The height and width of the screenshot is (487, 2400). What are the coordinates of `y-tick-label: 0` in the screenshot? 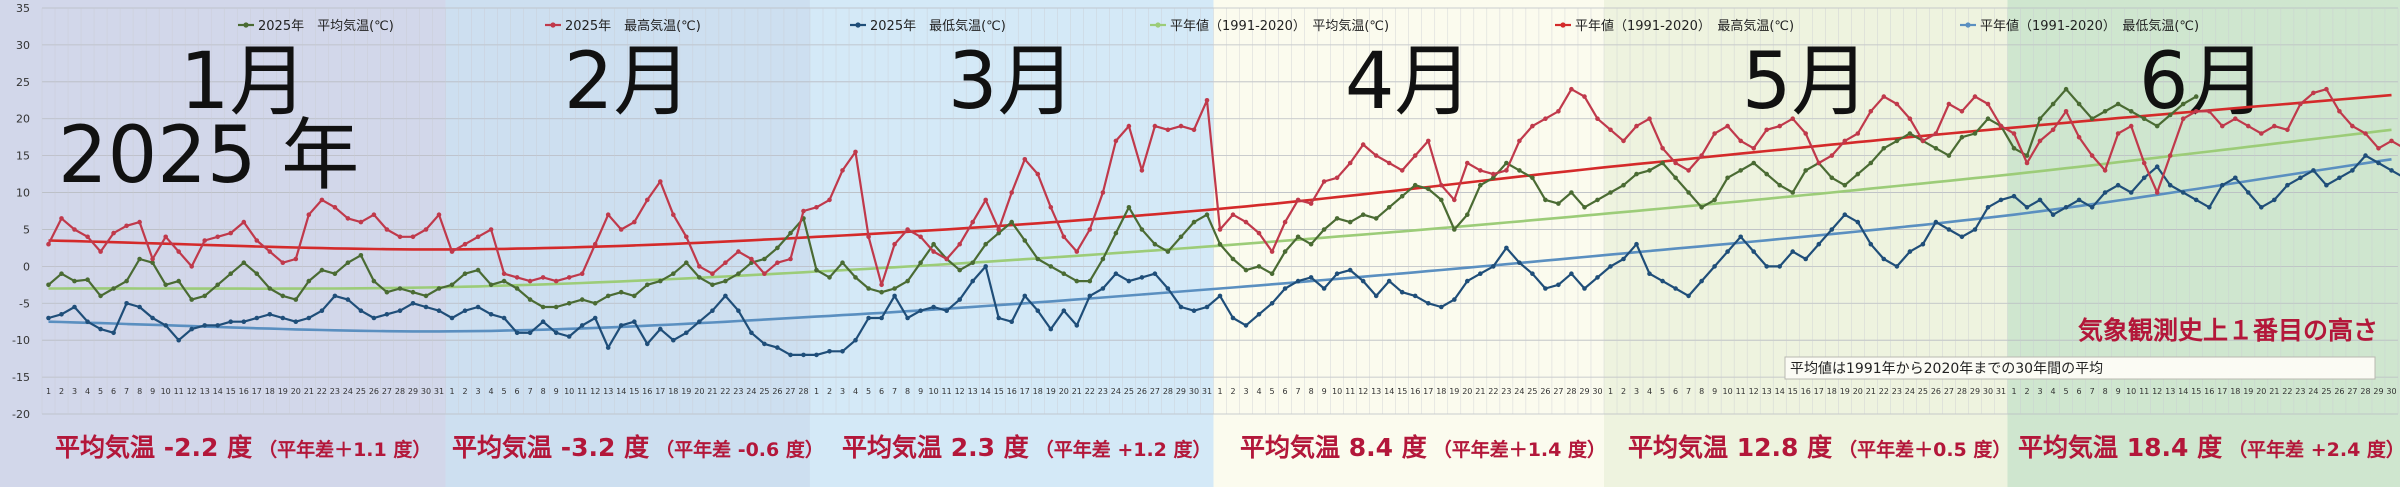 It's located at (26, 266).